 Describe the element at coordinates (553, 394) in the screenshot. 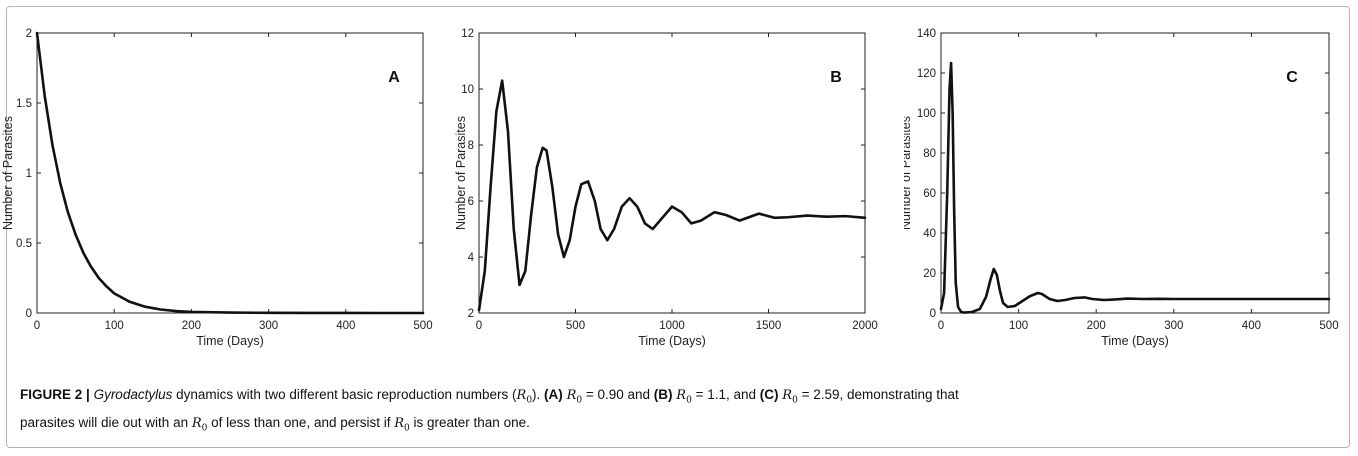

I see `caption-label-a: (A)` at that location.